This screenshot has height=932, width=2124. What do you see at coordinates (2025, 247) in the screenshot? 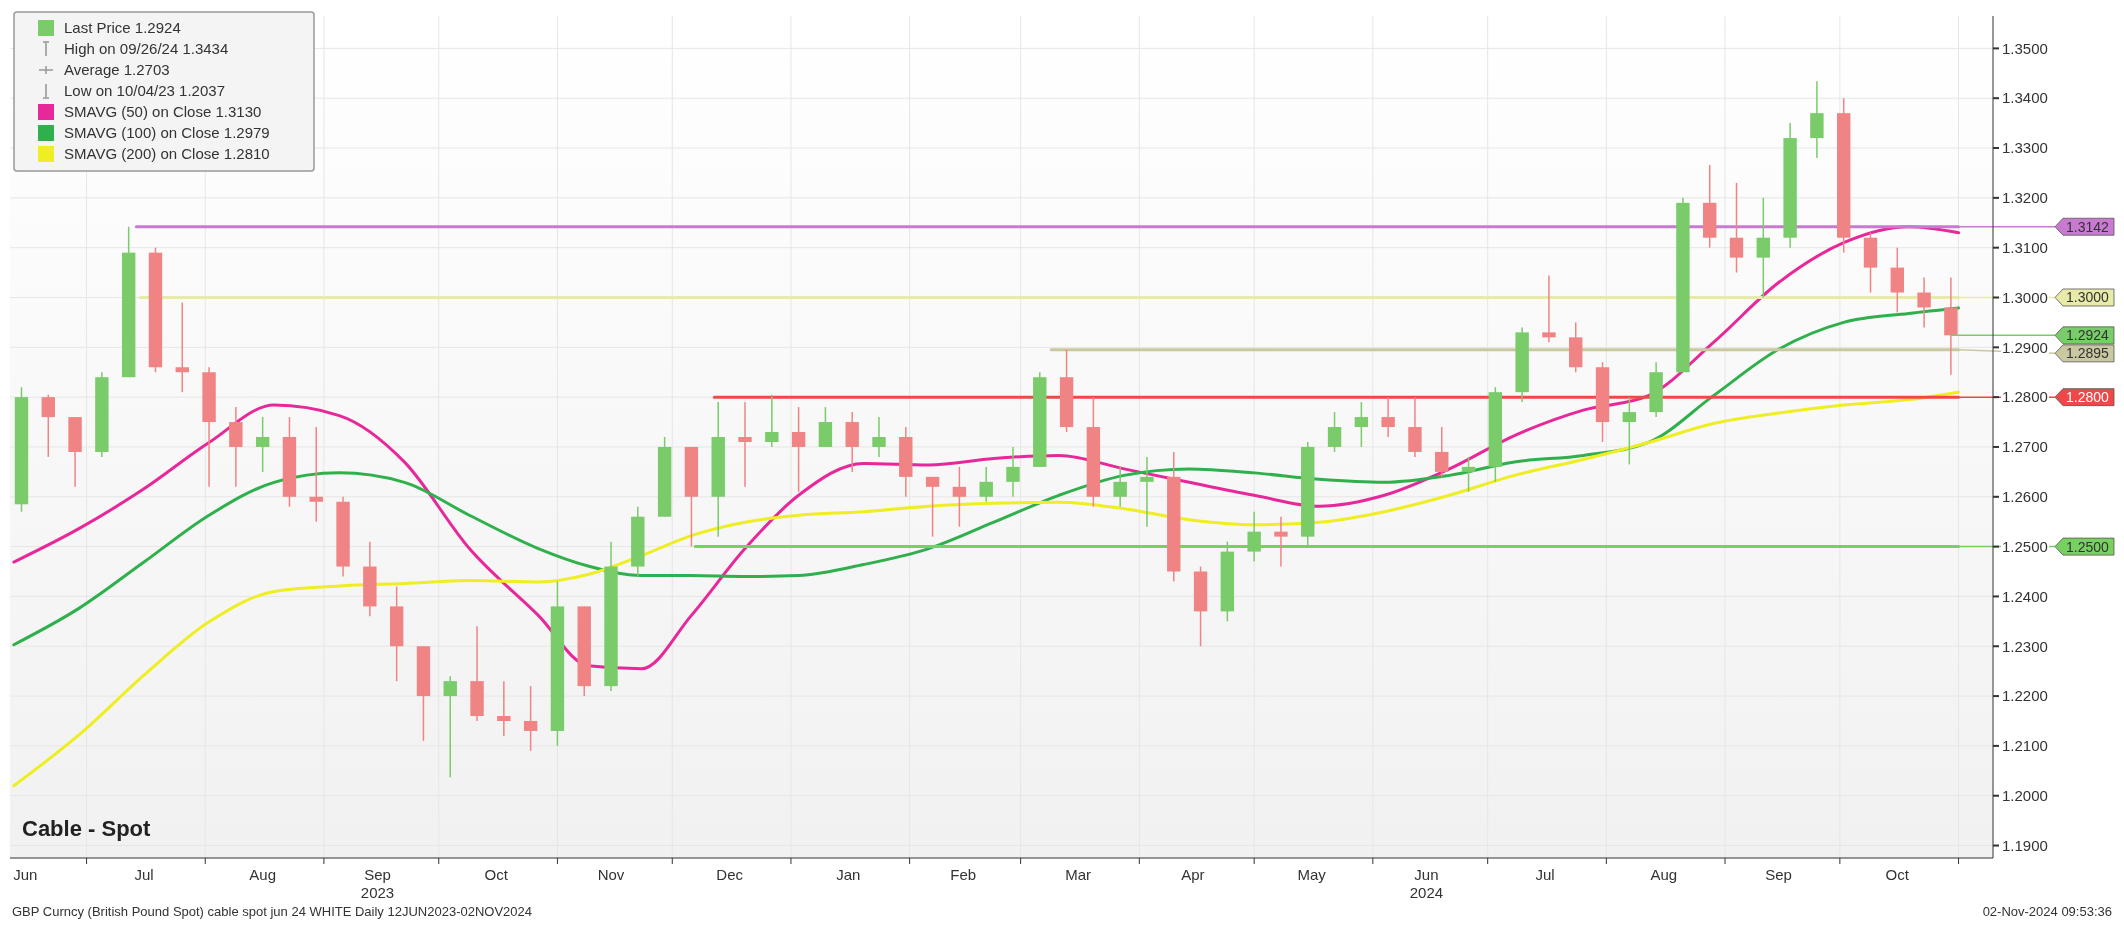
I see `y-tick-label: 1.3100` at bounding box center [2025, 247].